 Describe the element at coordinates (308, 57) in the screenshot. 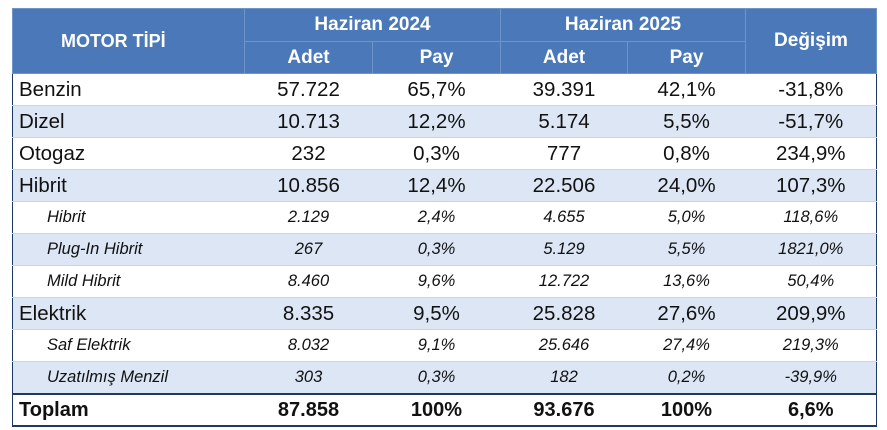

I see `header-adet-2024: Adet` at that location.